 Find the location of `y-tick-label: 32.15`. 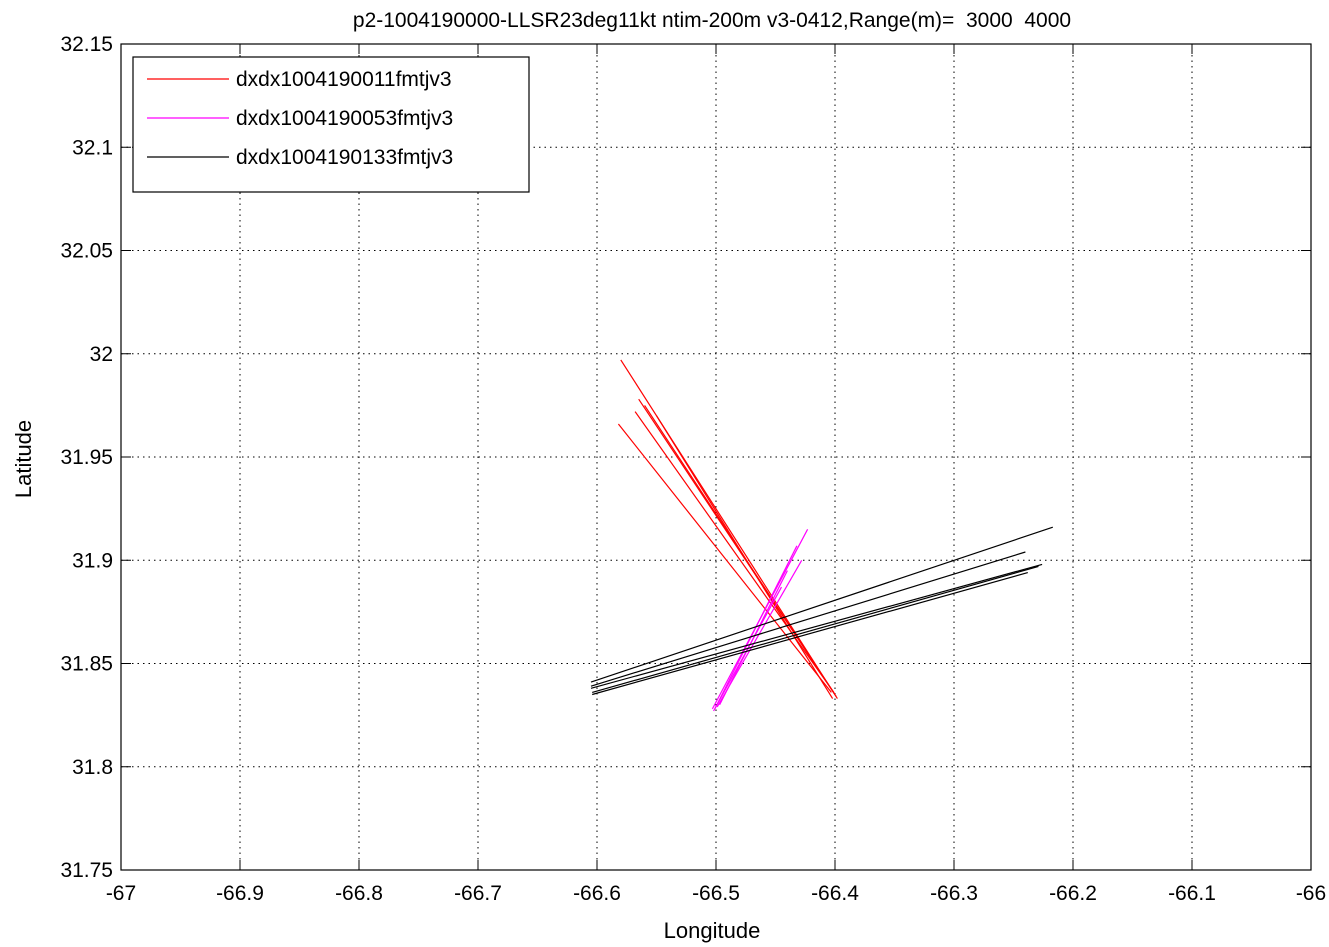

y-tick-label: 32.15 is located at coordinates (86, 44).